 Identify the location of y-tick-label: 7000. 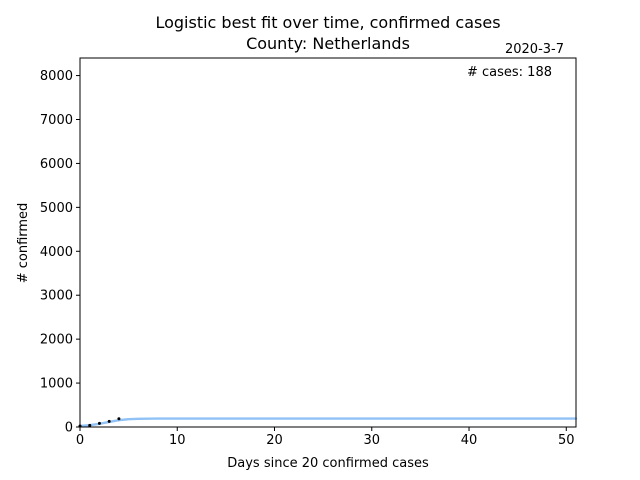
(56, 120).